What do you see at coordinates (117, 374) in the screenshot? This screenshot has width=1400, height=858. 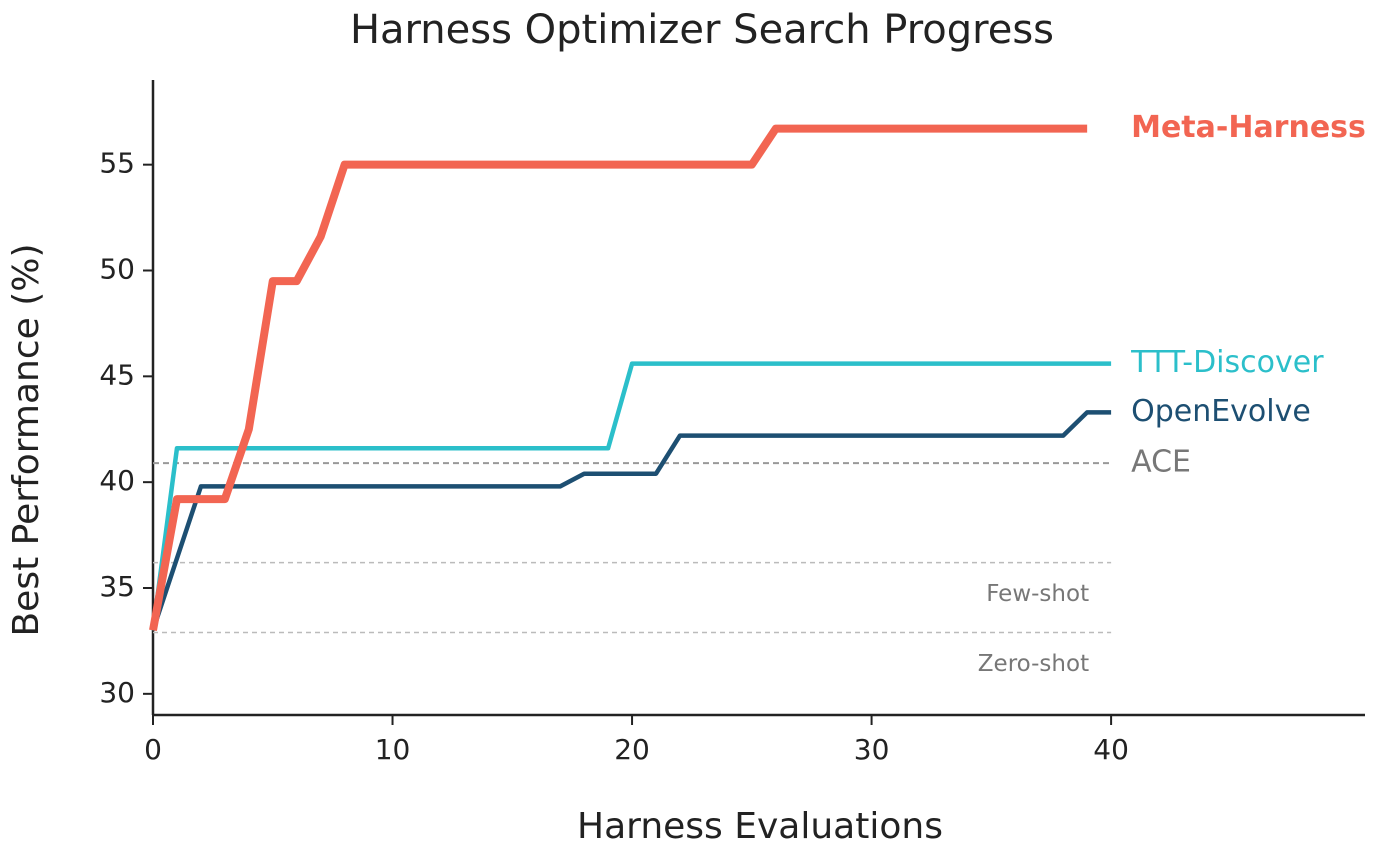 I see `y-tick-label: 45` at bounding box center [117, 374].